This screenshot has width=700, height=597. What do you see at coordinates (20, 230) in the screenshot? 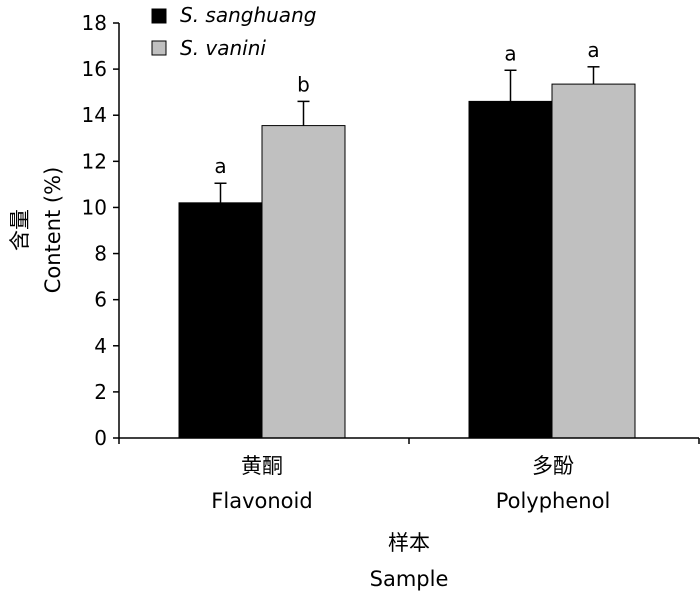
I see `y-axis-title-zh: 含量` at bounding box center [20, 230].